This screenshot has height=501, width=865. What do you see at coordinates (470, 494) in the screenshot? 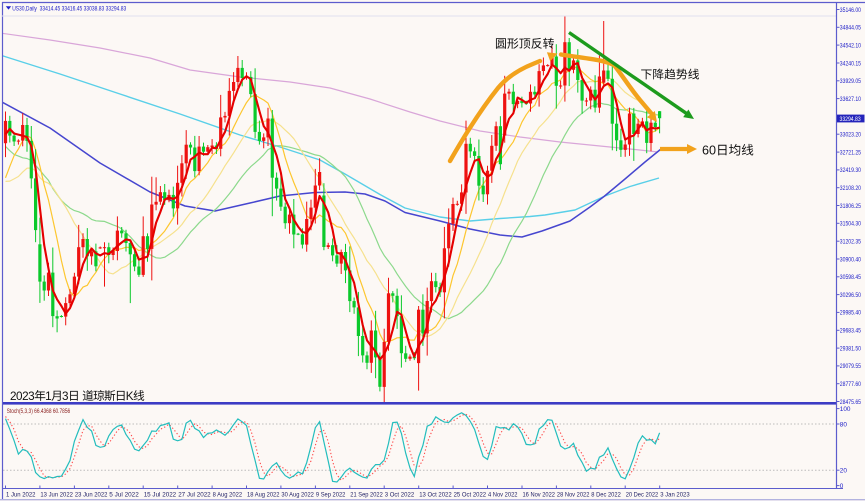
I see `svg-text: 25 Oct 2022` at bounding box center [470, 494].